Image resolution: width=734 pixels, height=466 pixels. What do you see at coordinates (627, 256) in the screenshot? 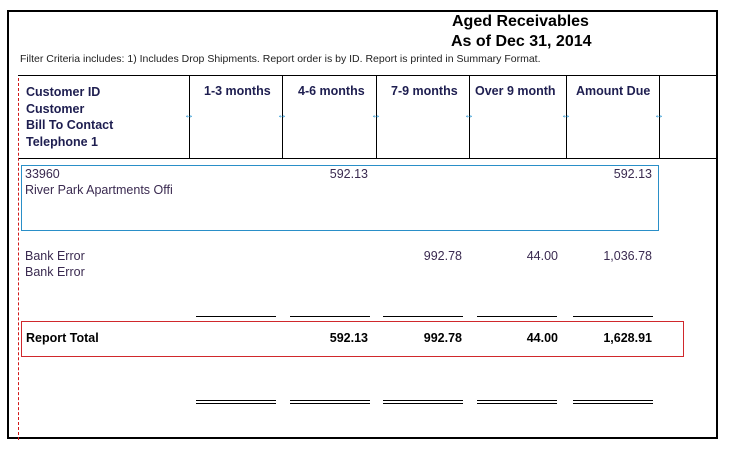
I see `row-amount-due: 1,036.78` at bounding box center [627, 256].